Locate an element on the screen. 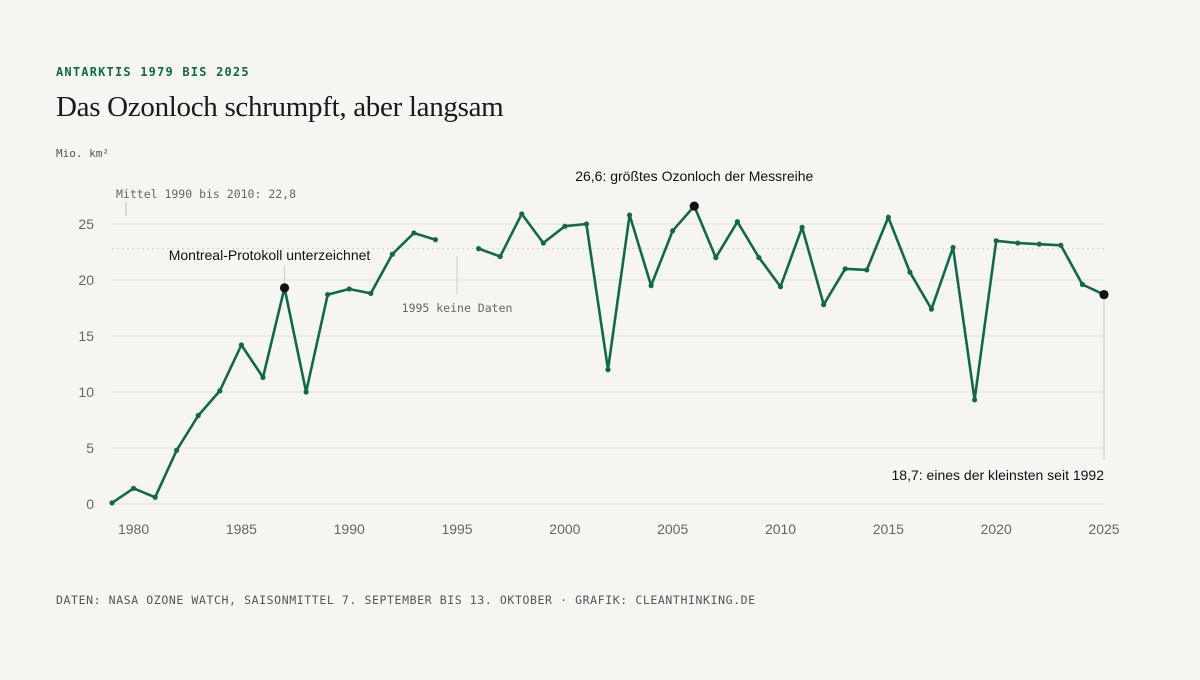 The width and height of the screenshot is (1200, 680). x-tick-label: 1995 is located at coordinates (456, 529).